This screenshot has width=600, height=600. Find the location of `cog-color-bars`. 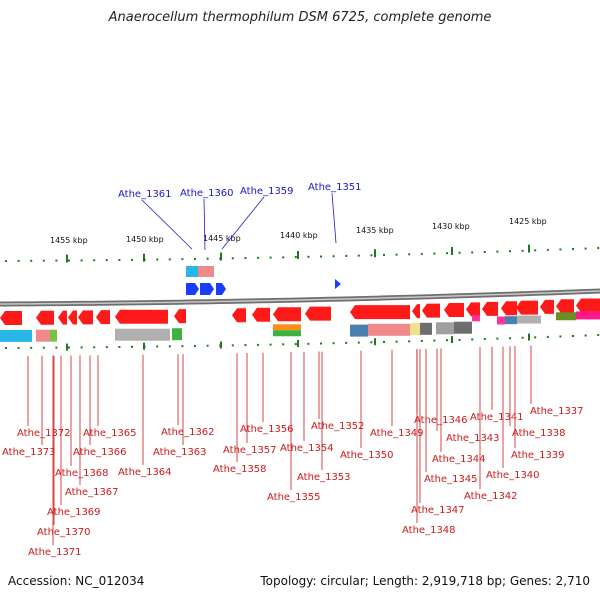

cog-color-bars is located at coordinates (300, 326).